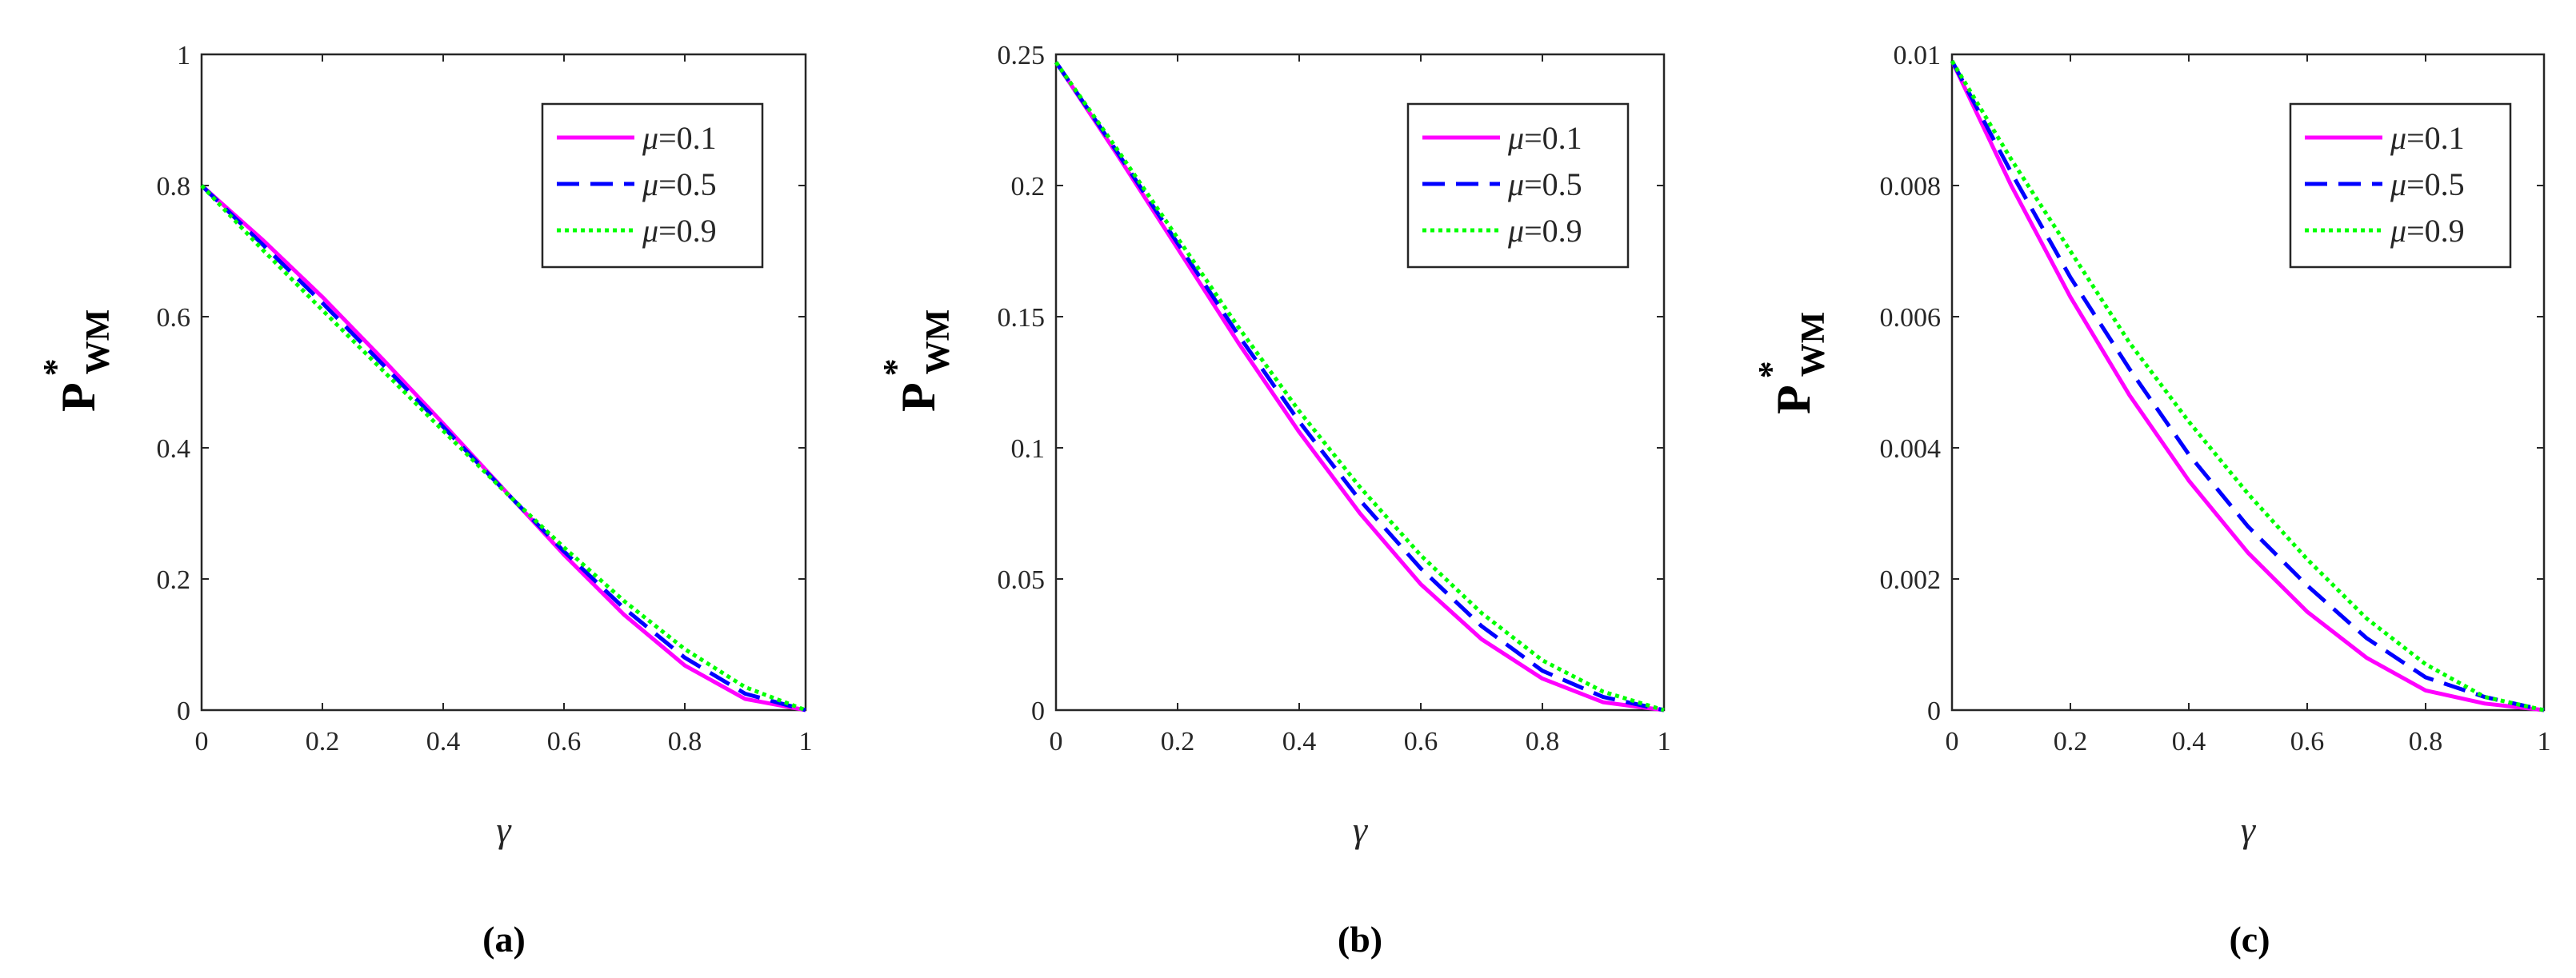  Describe the element at coordinates (1028, 449) in the screenshot. I see `y-tick-label: 0.1` at that location.